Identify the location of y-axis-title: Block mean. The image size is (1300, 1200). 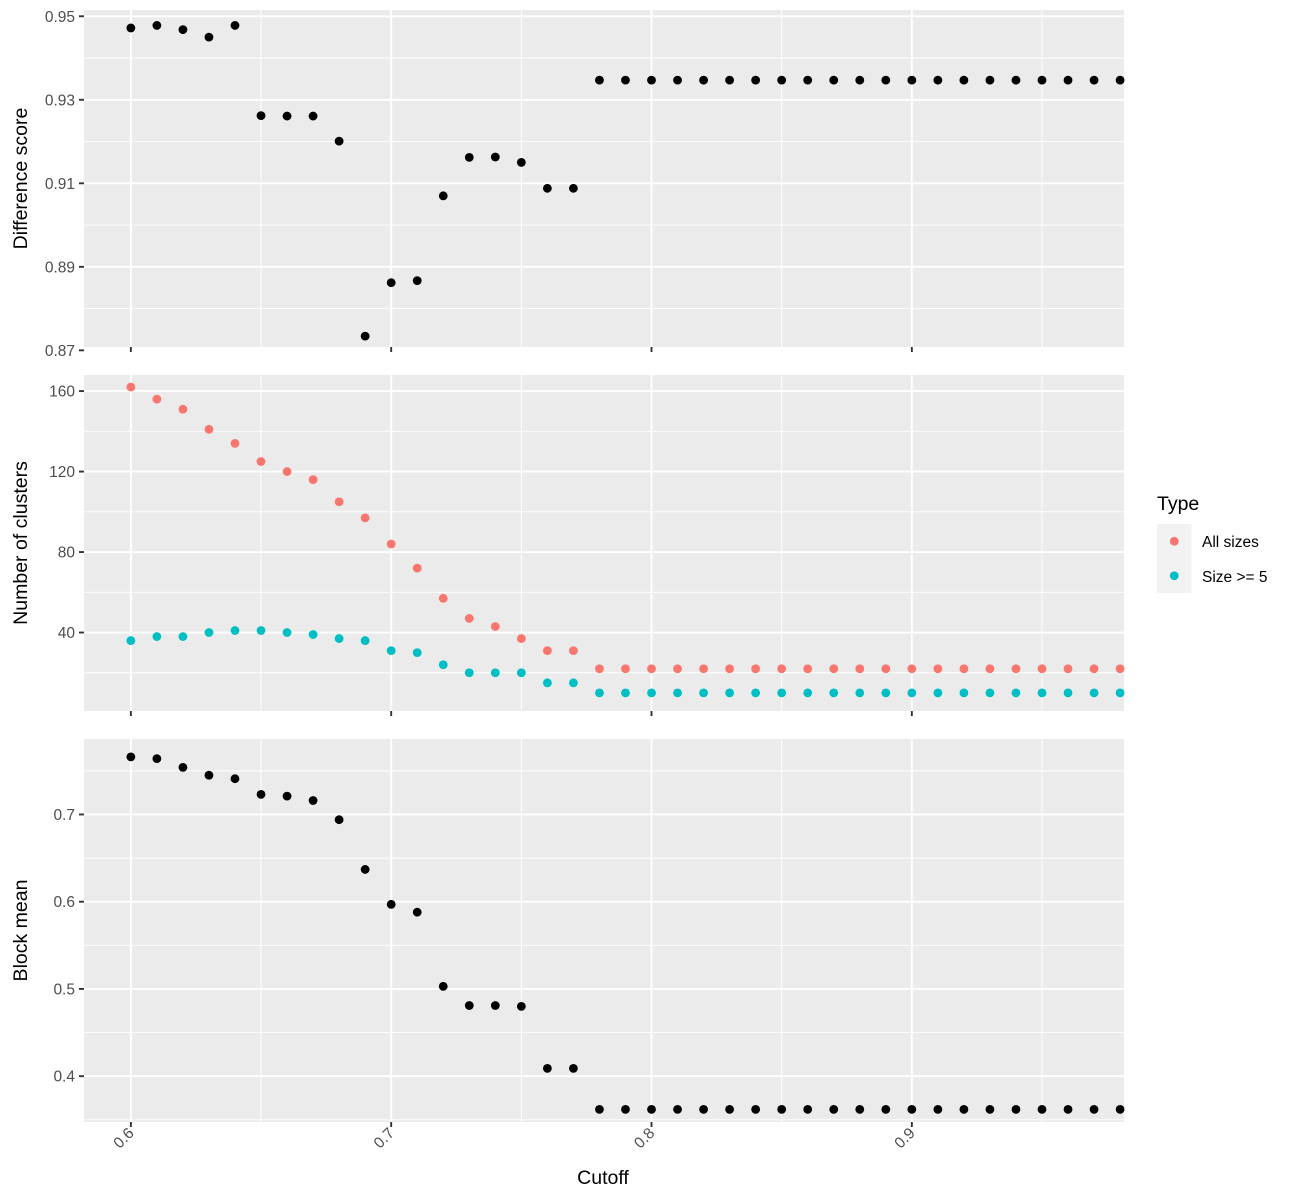
(21, 931).